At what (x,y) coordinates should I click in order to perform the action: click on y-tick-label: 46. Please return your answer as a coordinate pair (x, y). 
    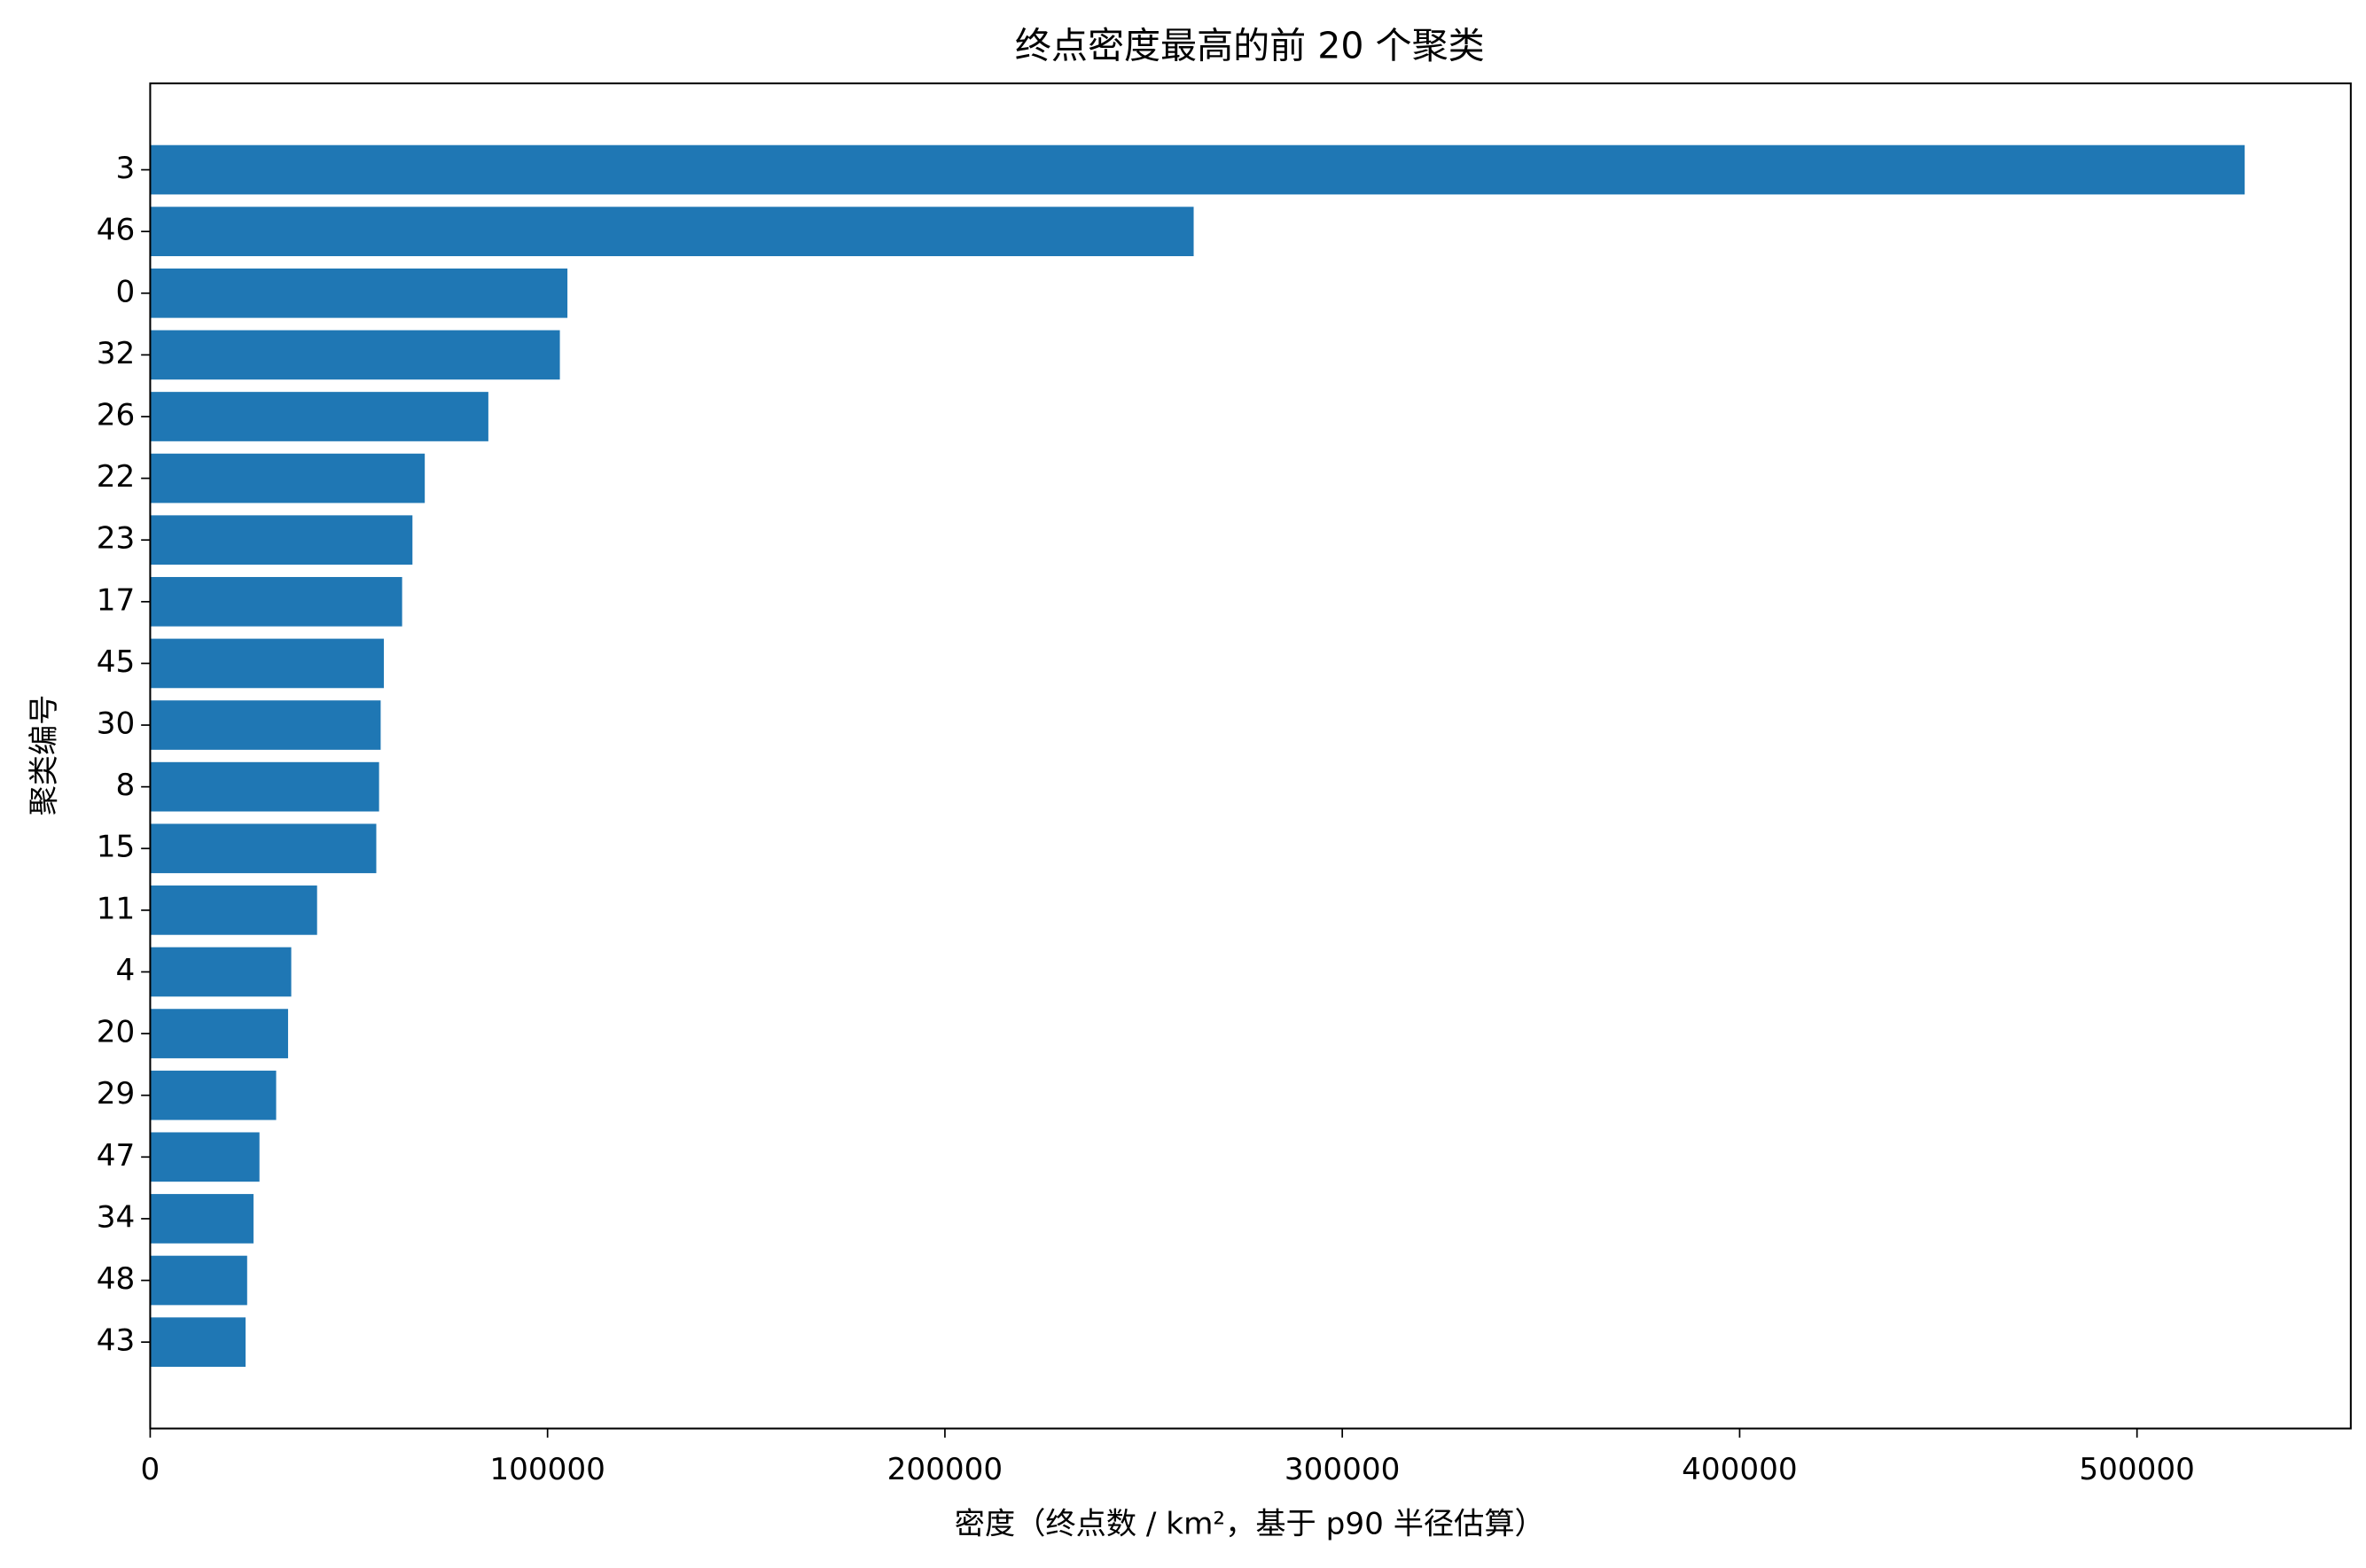
    Looking at the image, I should click on (117, 231).